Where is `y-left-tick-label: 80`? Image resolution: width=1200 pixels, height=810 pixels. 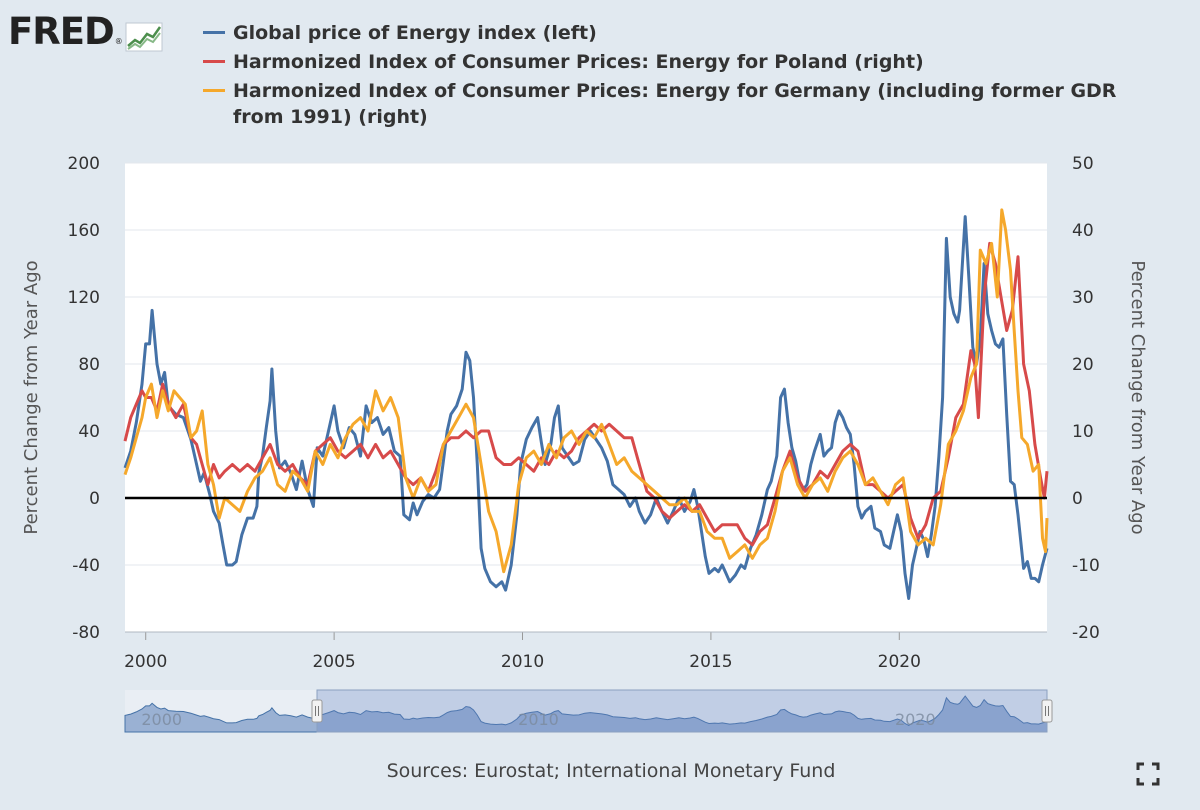
y-left-tick-label: 80 is located at coordinates (89, 365).